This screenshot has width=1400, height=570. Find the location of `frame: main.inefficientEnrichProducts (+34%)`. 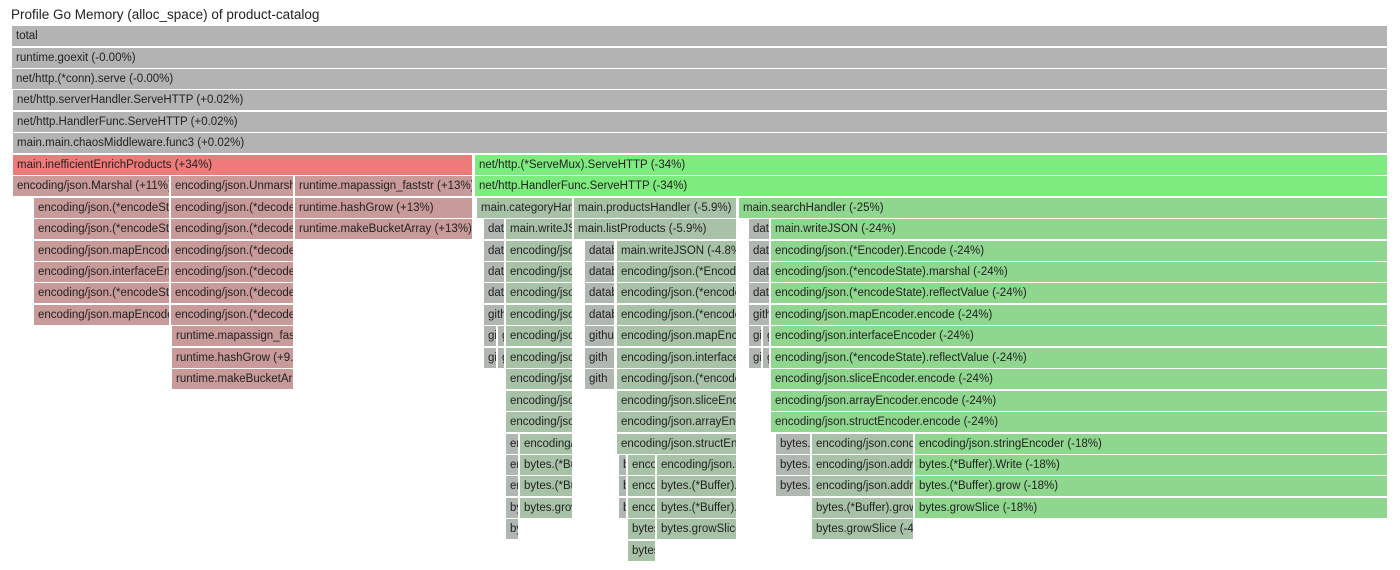

frame: main.inefficientEnrichProducts (+34%) is located at coordinates (243, 164).